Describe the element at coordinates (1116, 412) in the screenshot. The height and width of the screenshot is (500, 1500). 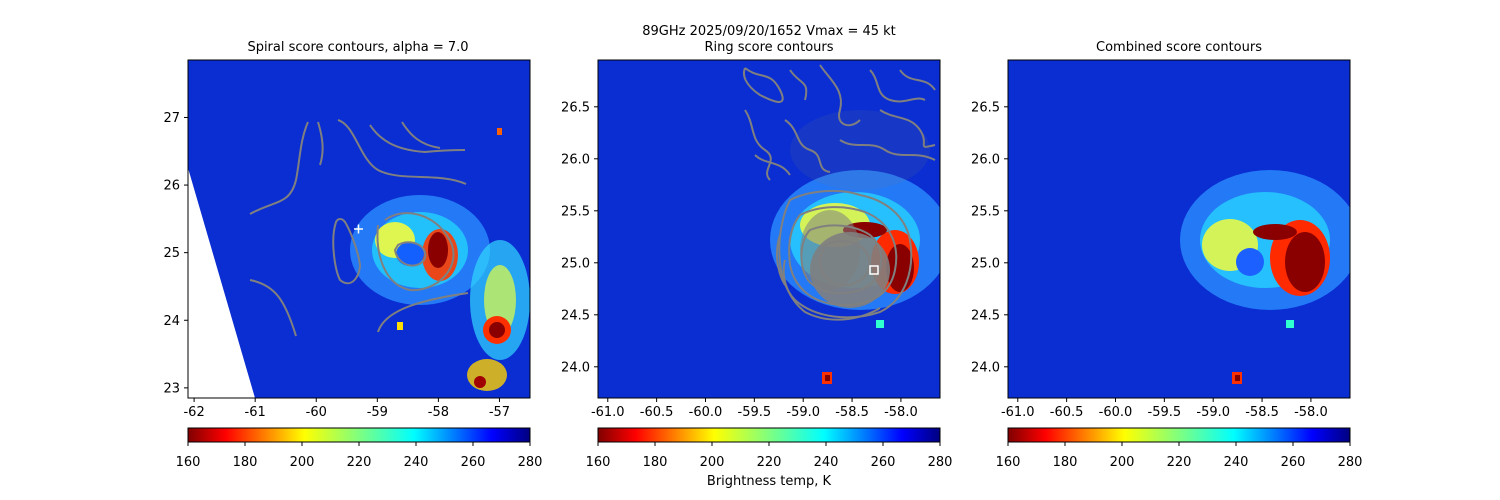
I see `x-tick-label: -60.0` at that location.